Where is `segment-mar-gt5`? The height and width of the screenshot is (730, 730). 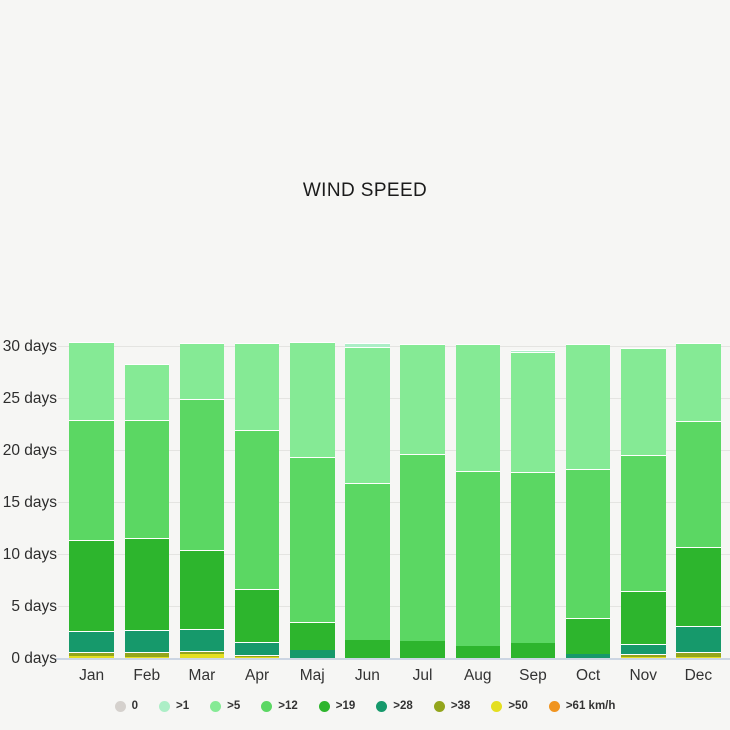
segment-mar-gt5 is located at coordinates (202, 371).